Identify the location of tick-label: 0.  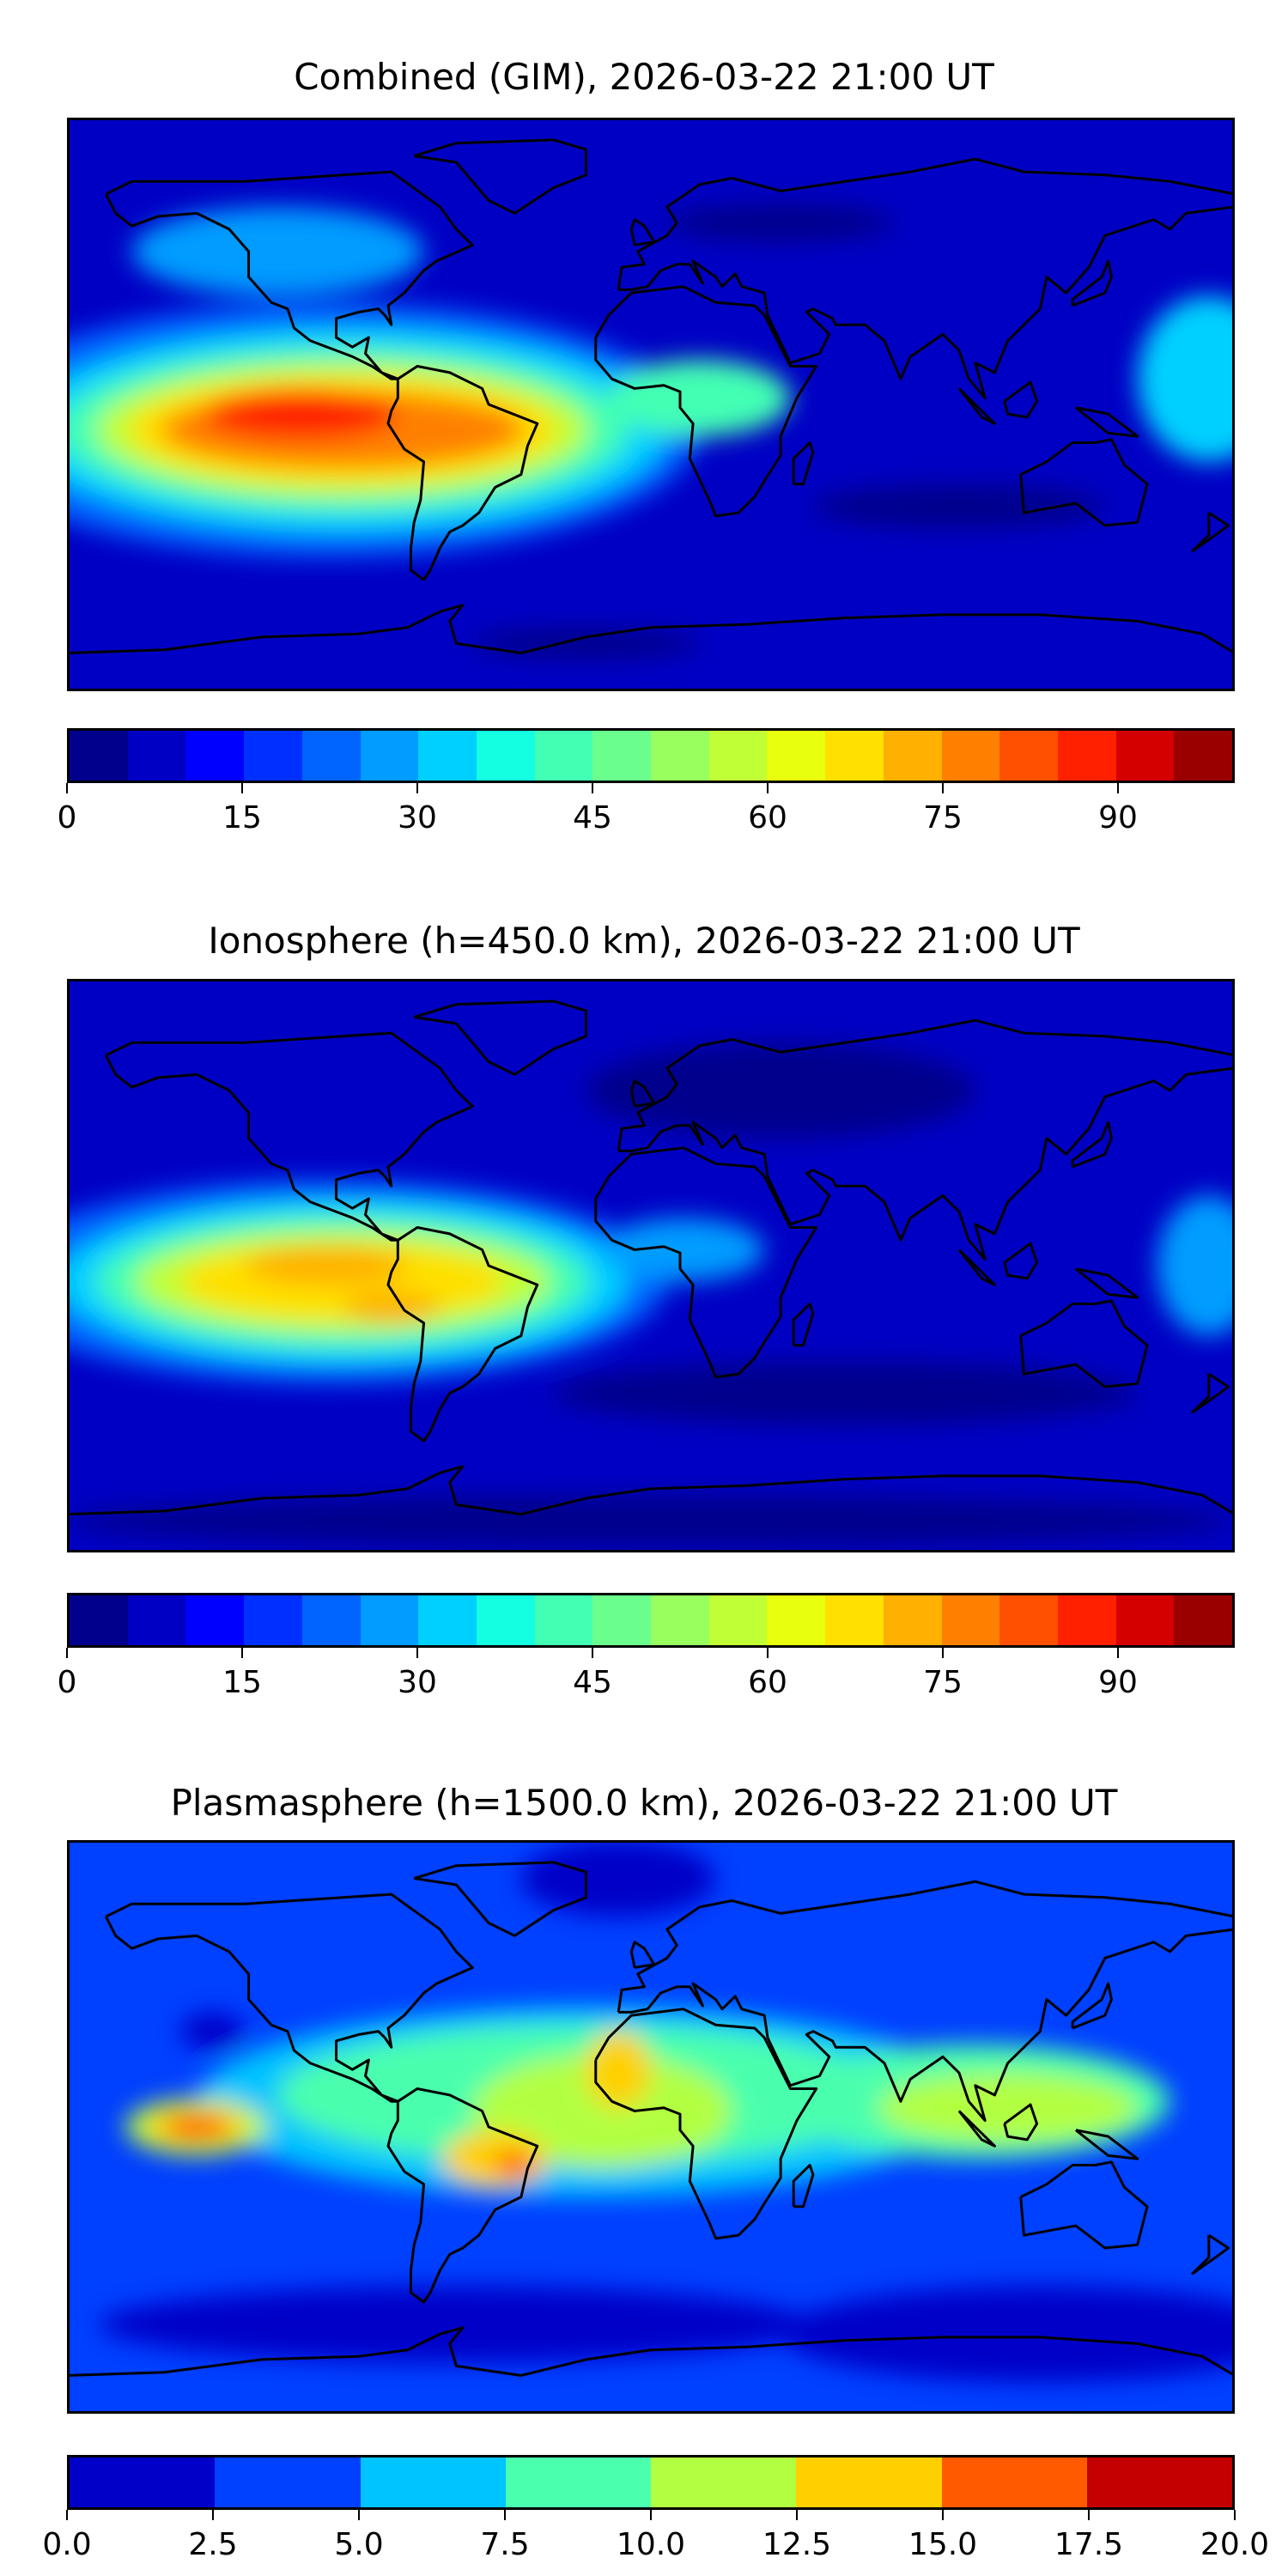
(67, 1682).